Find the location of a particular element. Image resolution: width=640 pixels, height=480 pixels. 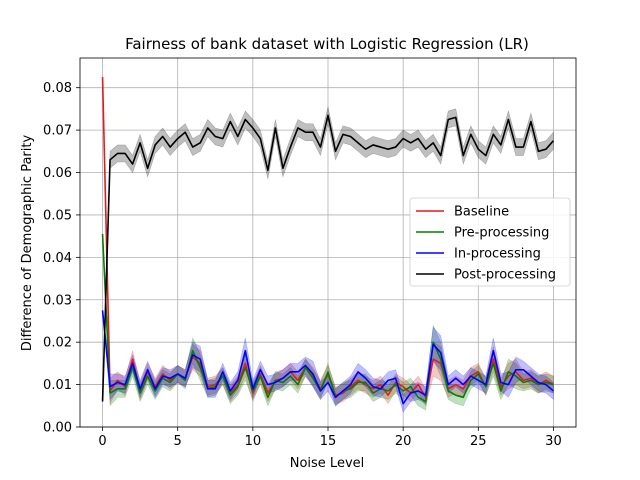

x-tick-label: 30 is located at coordinates (553, 441).